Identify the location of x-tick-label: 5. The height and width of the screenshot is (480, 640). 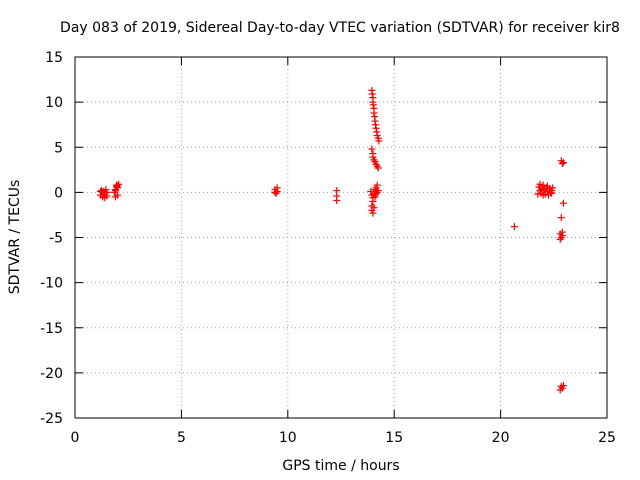
(181, 438).